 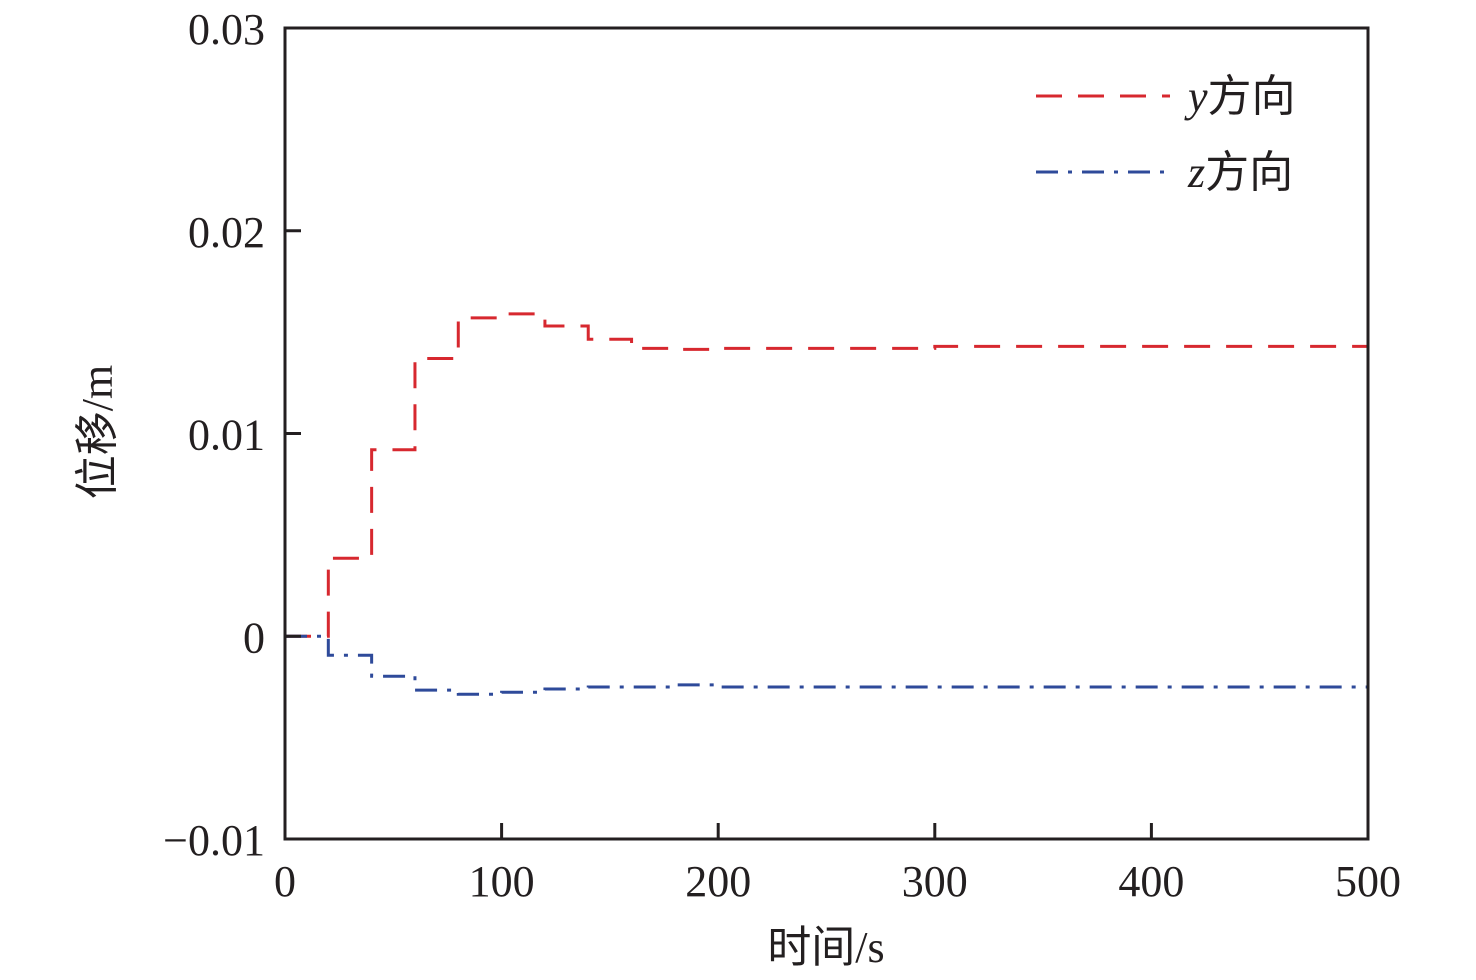 I want to click on y-tick-label: 0.02, so click(x=226, y=232).